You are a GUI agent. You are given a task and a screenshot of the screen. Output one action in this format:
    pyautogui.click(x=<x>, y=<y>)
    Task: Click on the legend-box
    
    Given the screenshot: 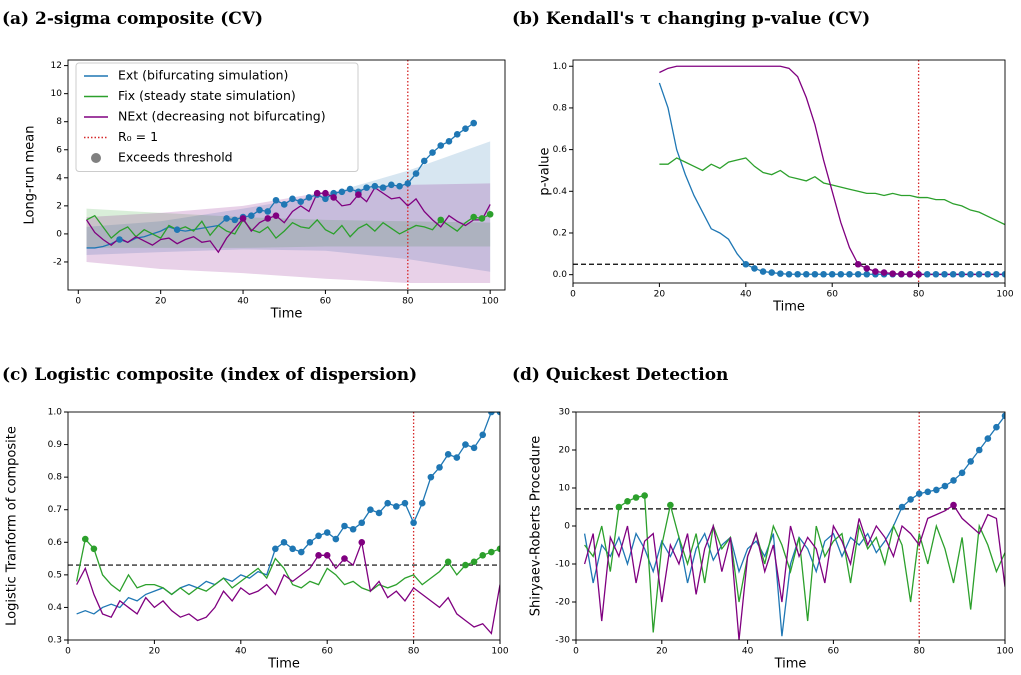 What is the action you would take?
    pyautogui.click(x=217, y=117)
    